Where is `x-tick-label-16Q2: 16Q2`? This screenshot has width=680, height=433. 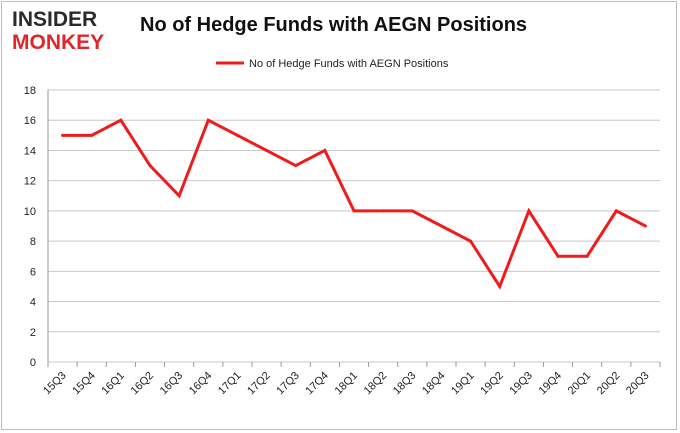
x-tick-label-16Q2: 16Q2 is located at coordinates (143, 384).